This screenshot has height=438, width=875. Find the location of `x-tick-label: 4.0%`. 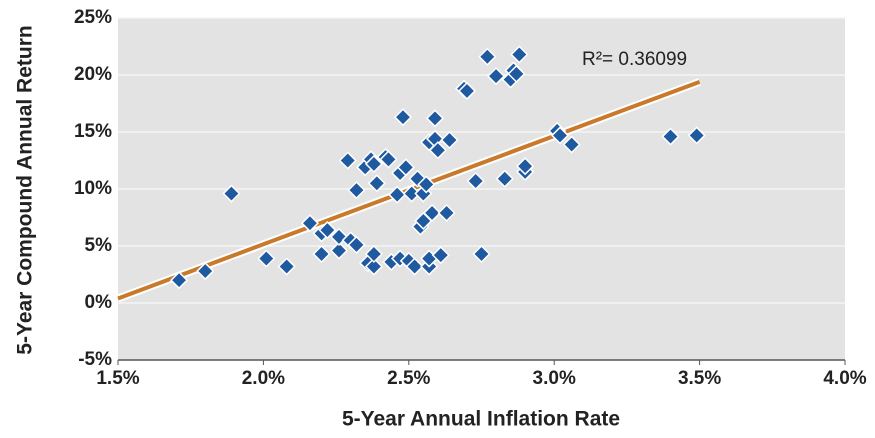

x-tick-label: 4.0% is located at coordinates (844, 378).